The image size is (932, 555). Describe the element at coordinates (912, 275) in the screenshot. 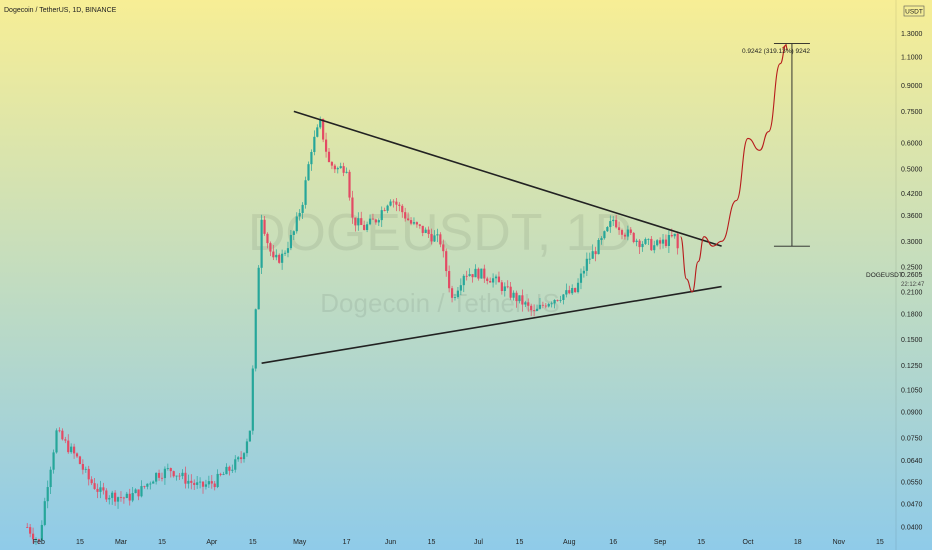

I see `last-price-label: 0.2605` at that location.